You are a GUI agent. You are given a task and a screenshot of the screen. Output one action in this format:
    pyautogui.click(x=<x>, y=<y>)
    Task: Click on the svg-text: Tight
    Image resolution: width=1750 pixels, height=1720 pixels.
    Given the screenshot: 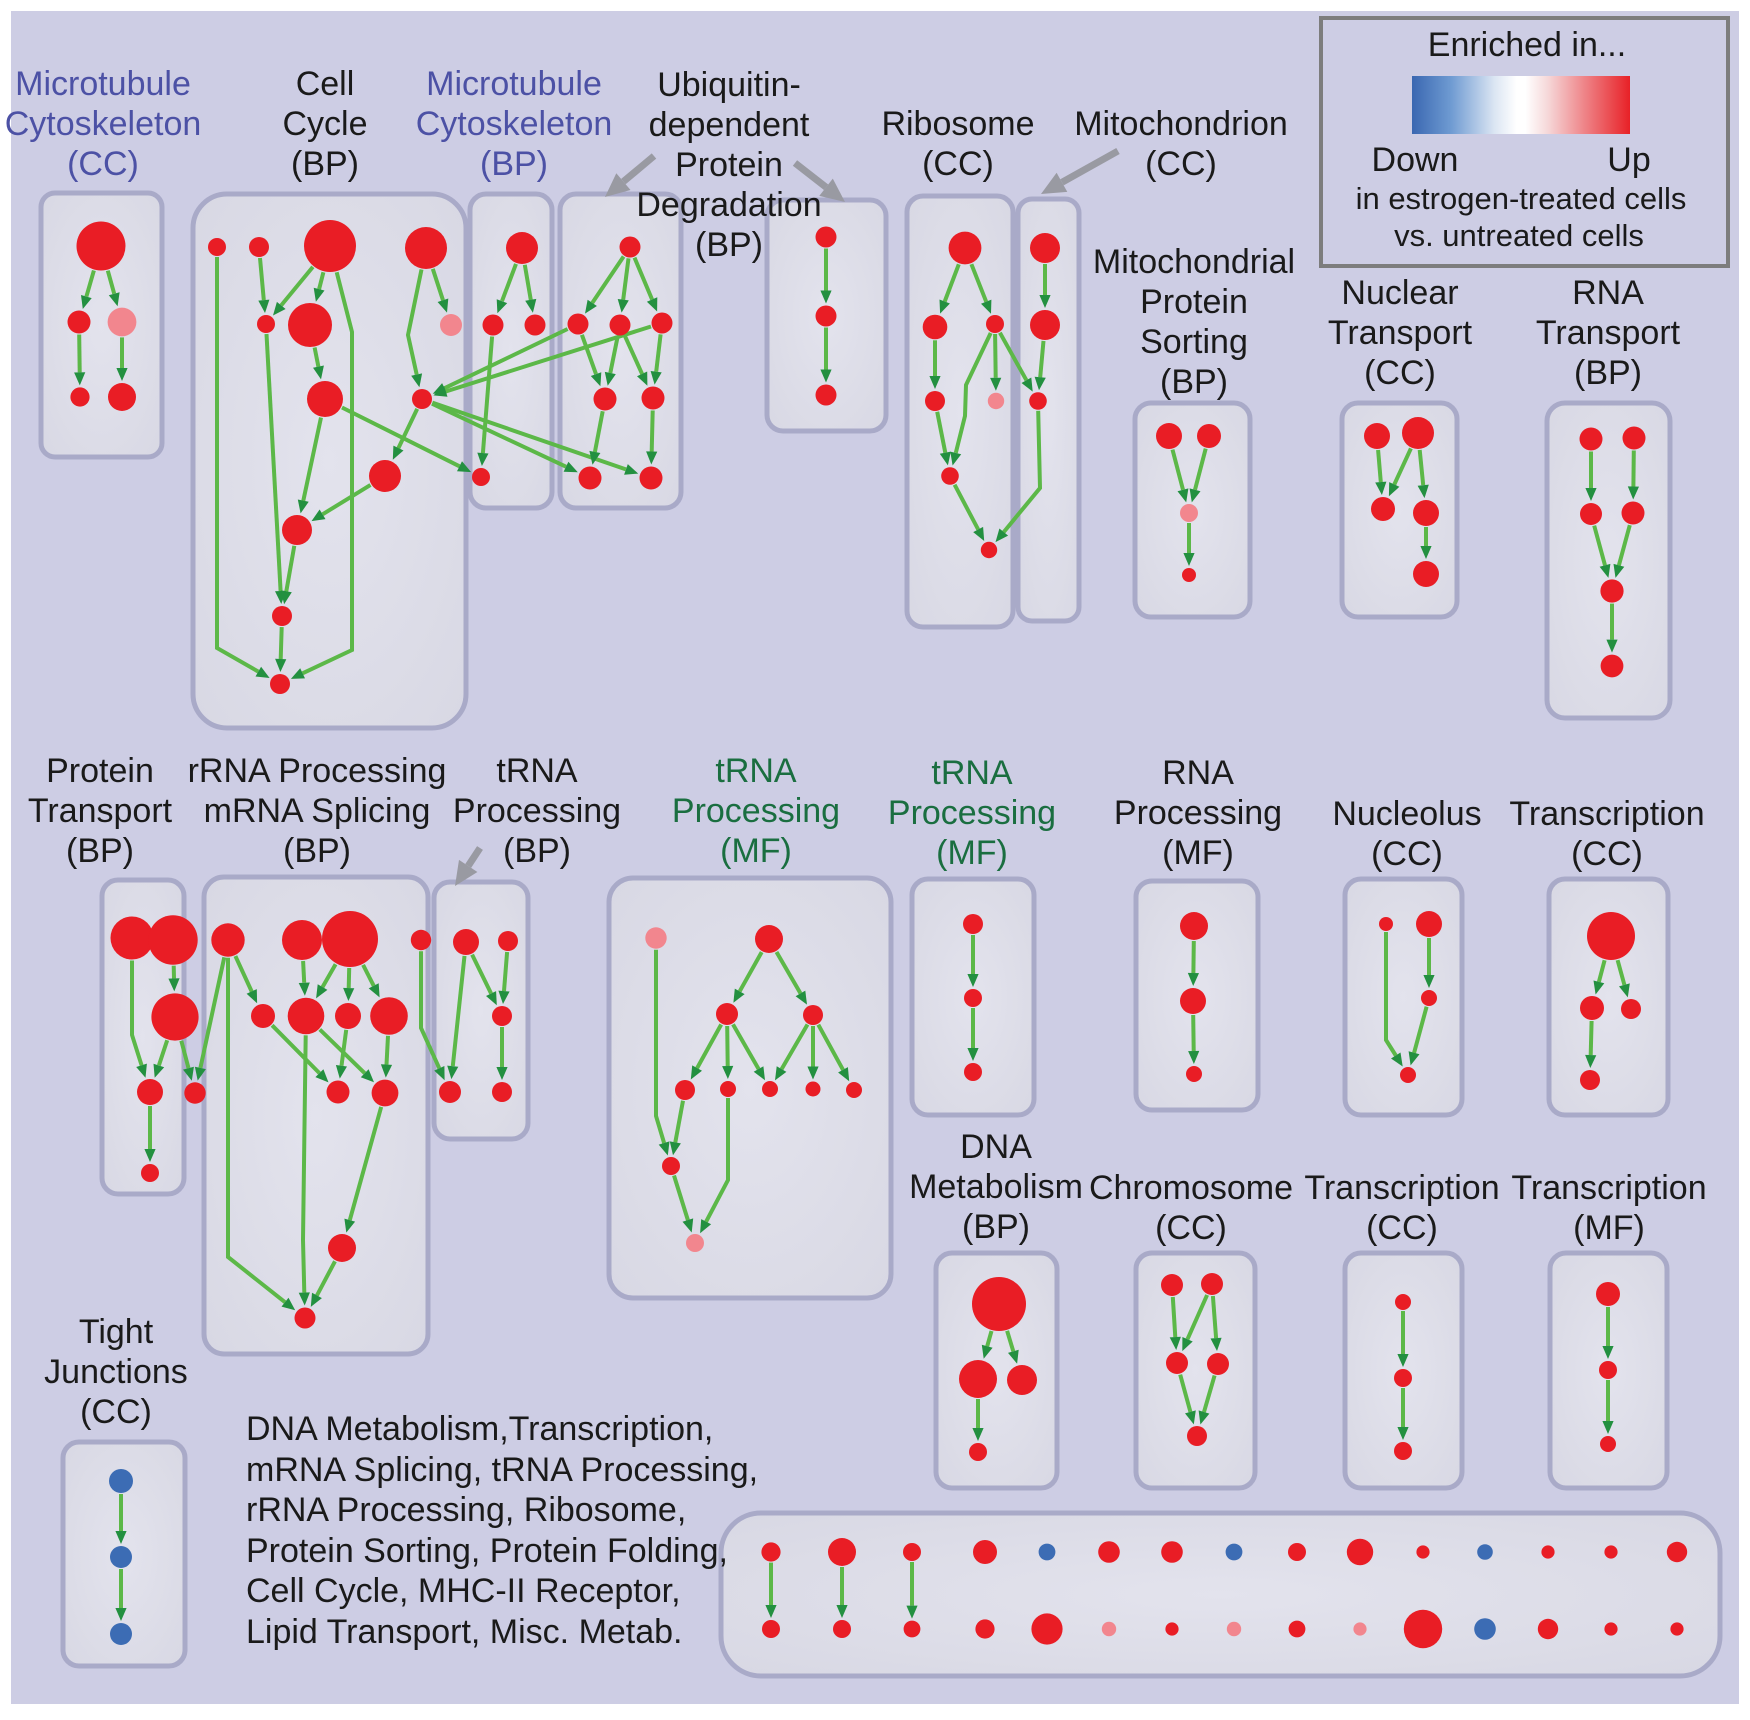 What is the action you would take?
    pyautogui.click(x=116, y=1332)
    